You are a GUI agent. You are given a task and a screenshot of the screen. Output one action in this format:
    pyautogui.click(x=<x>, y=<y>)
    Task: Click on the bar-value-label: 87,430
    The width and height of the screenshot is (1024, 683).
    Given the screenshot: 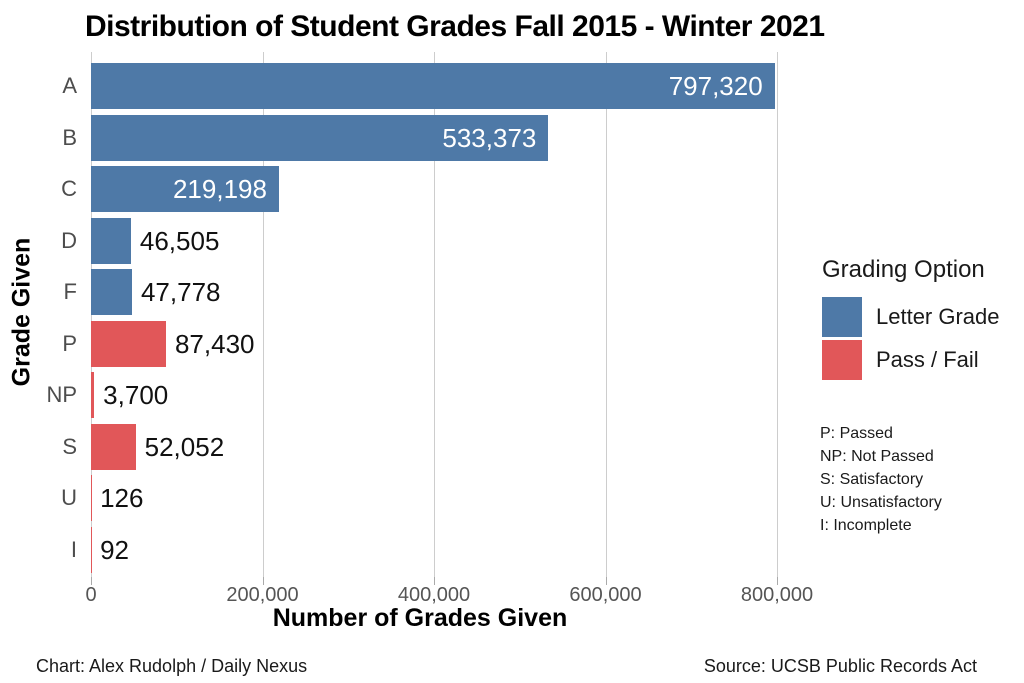 What is the action you would take?
    pyautogui.click(x=214, y=343)
    